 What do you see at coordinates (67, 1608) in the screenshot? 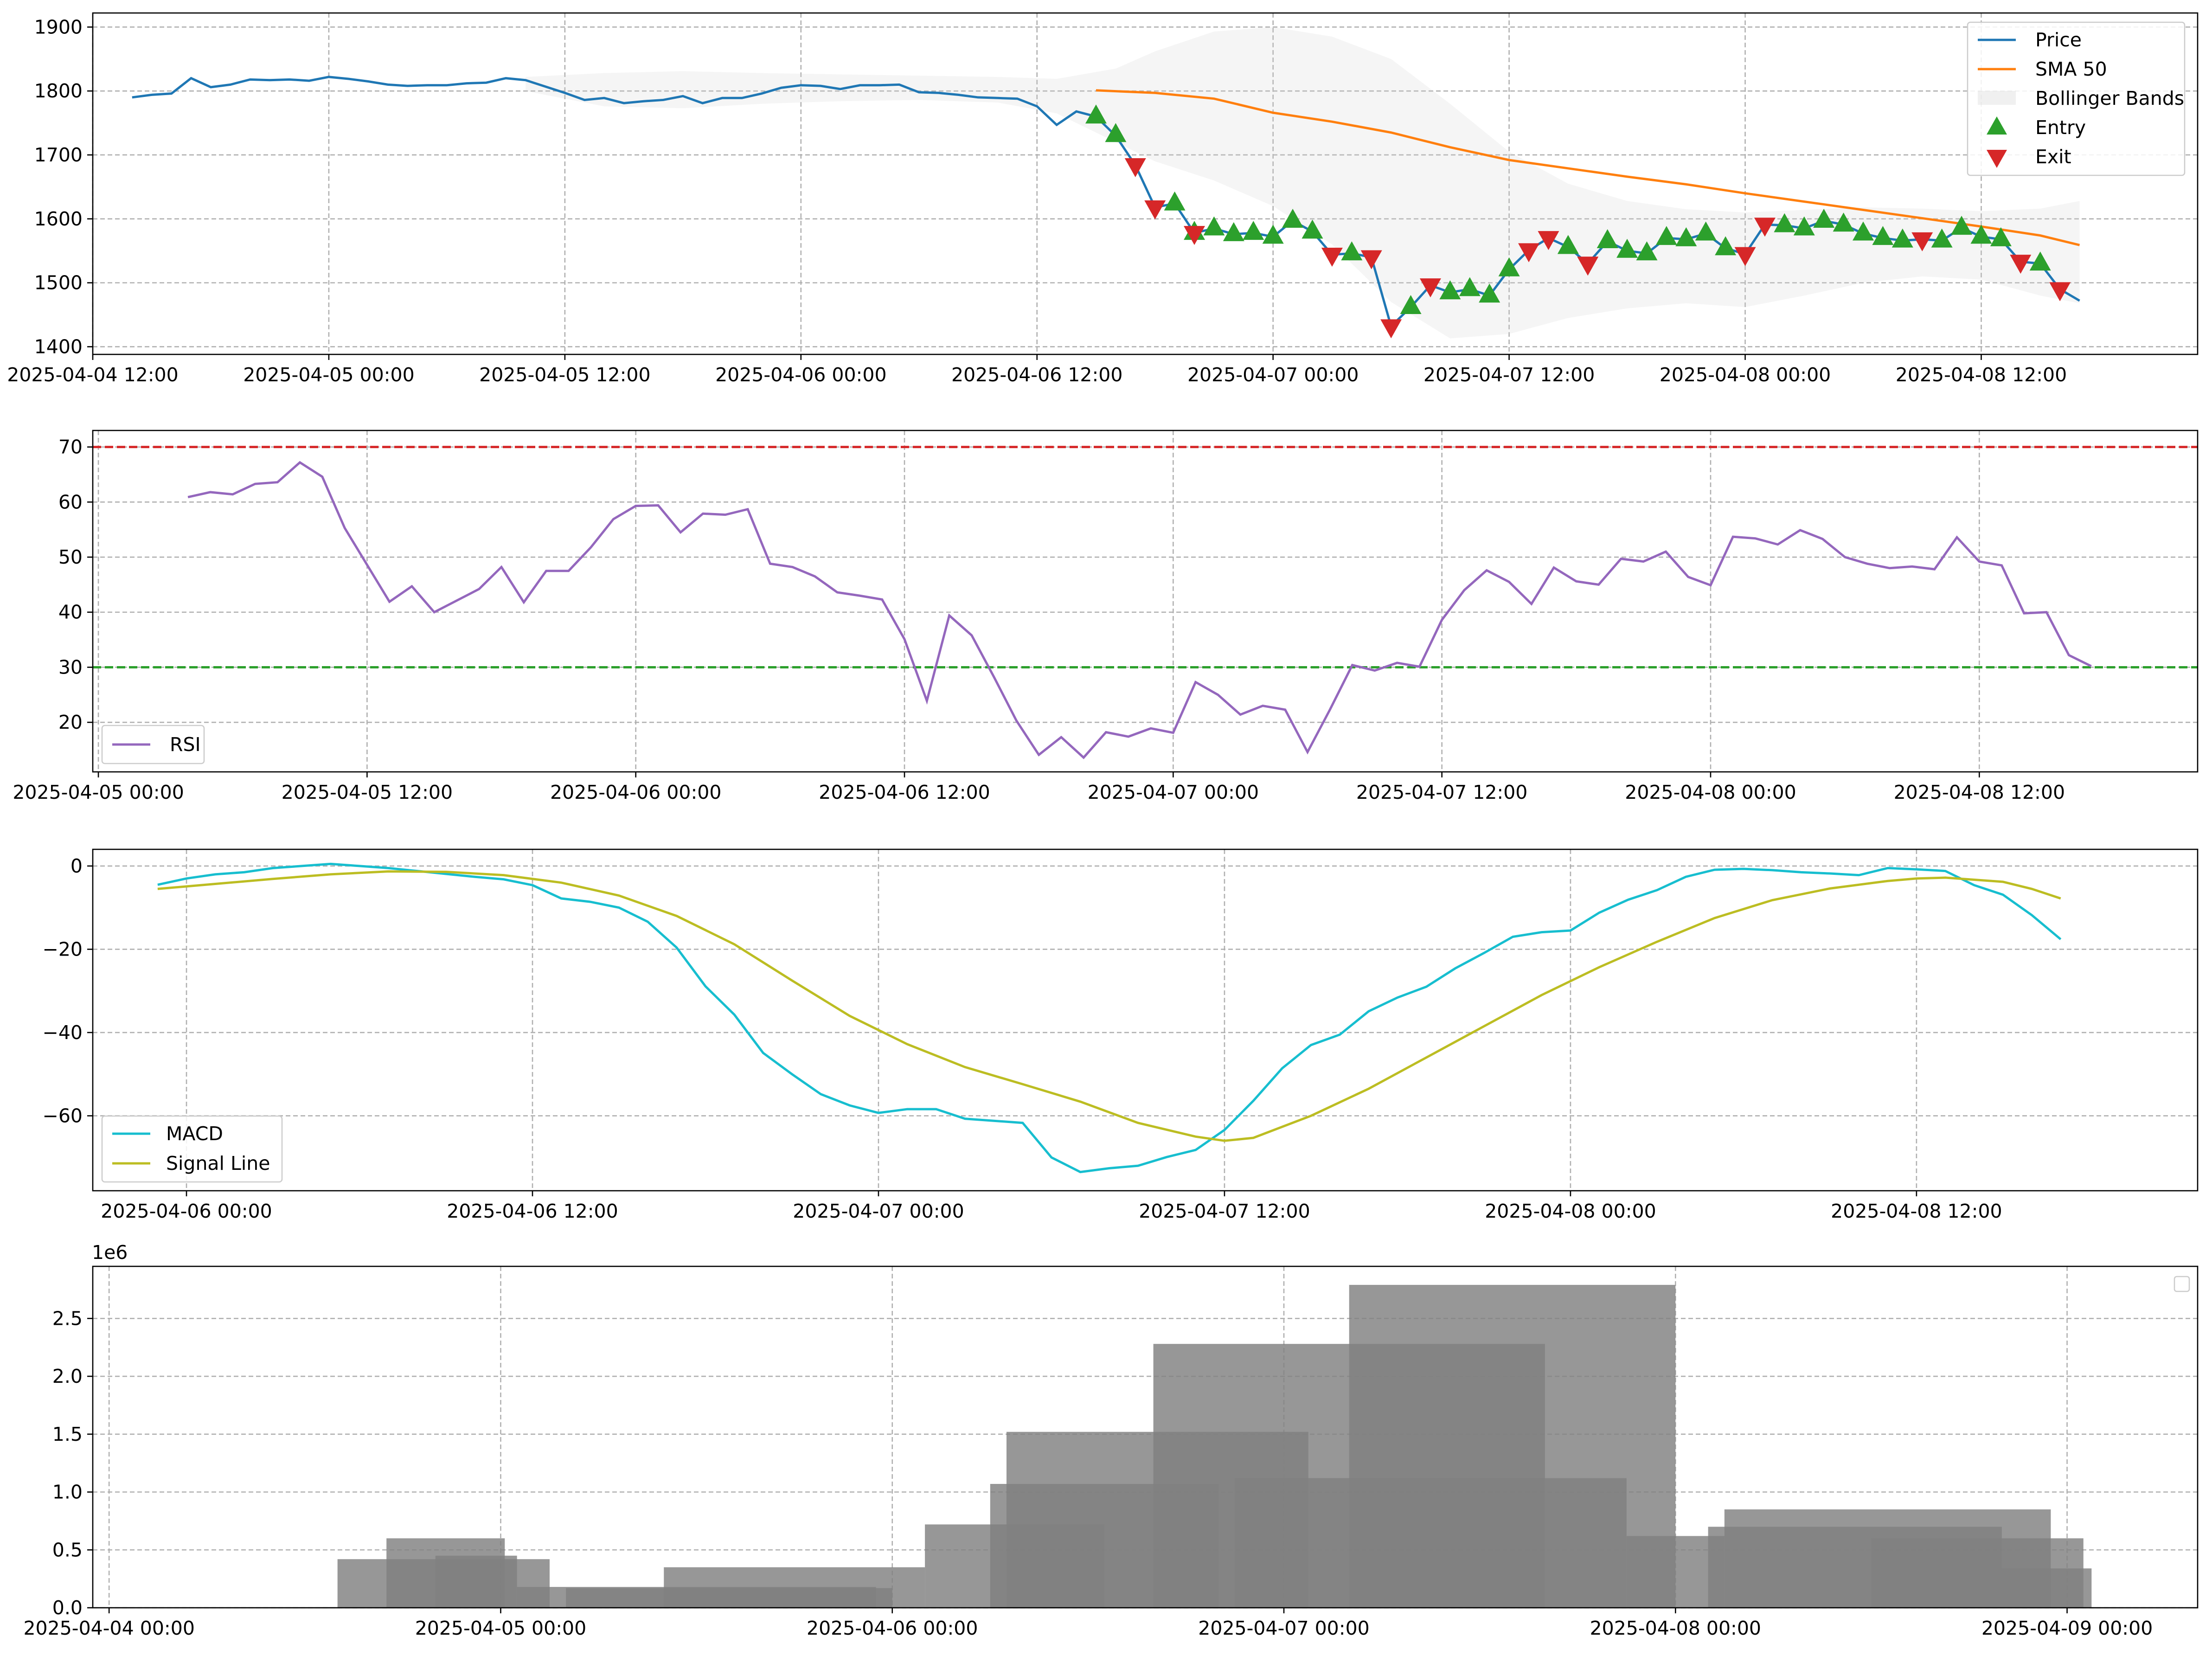
I see `y-tick-label: 0.0` at bounding box center [67, 1608].